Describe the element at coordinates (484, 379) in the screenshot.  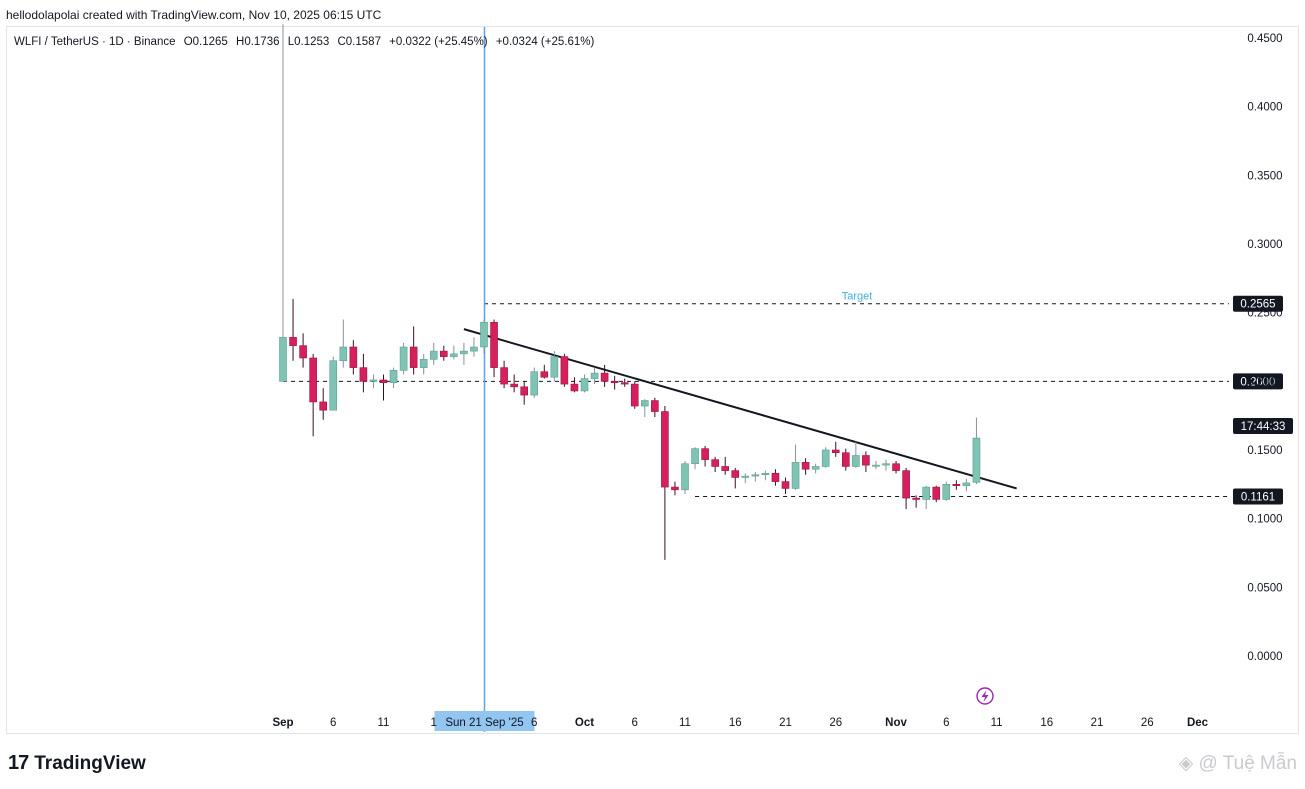
I see `crosshair: Sun 21 Sep '25` at that location.